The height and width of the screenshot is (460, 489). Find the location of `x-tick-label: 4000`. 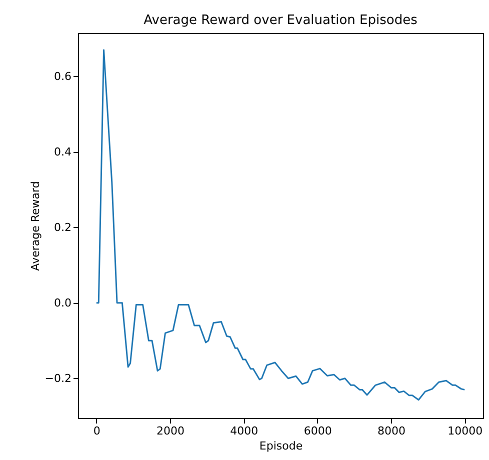

x-tick-label: 4000 is located at coordinates (244, 431).